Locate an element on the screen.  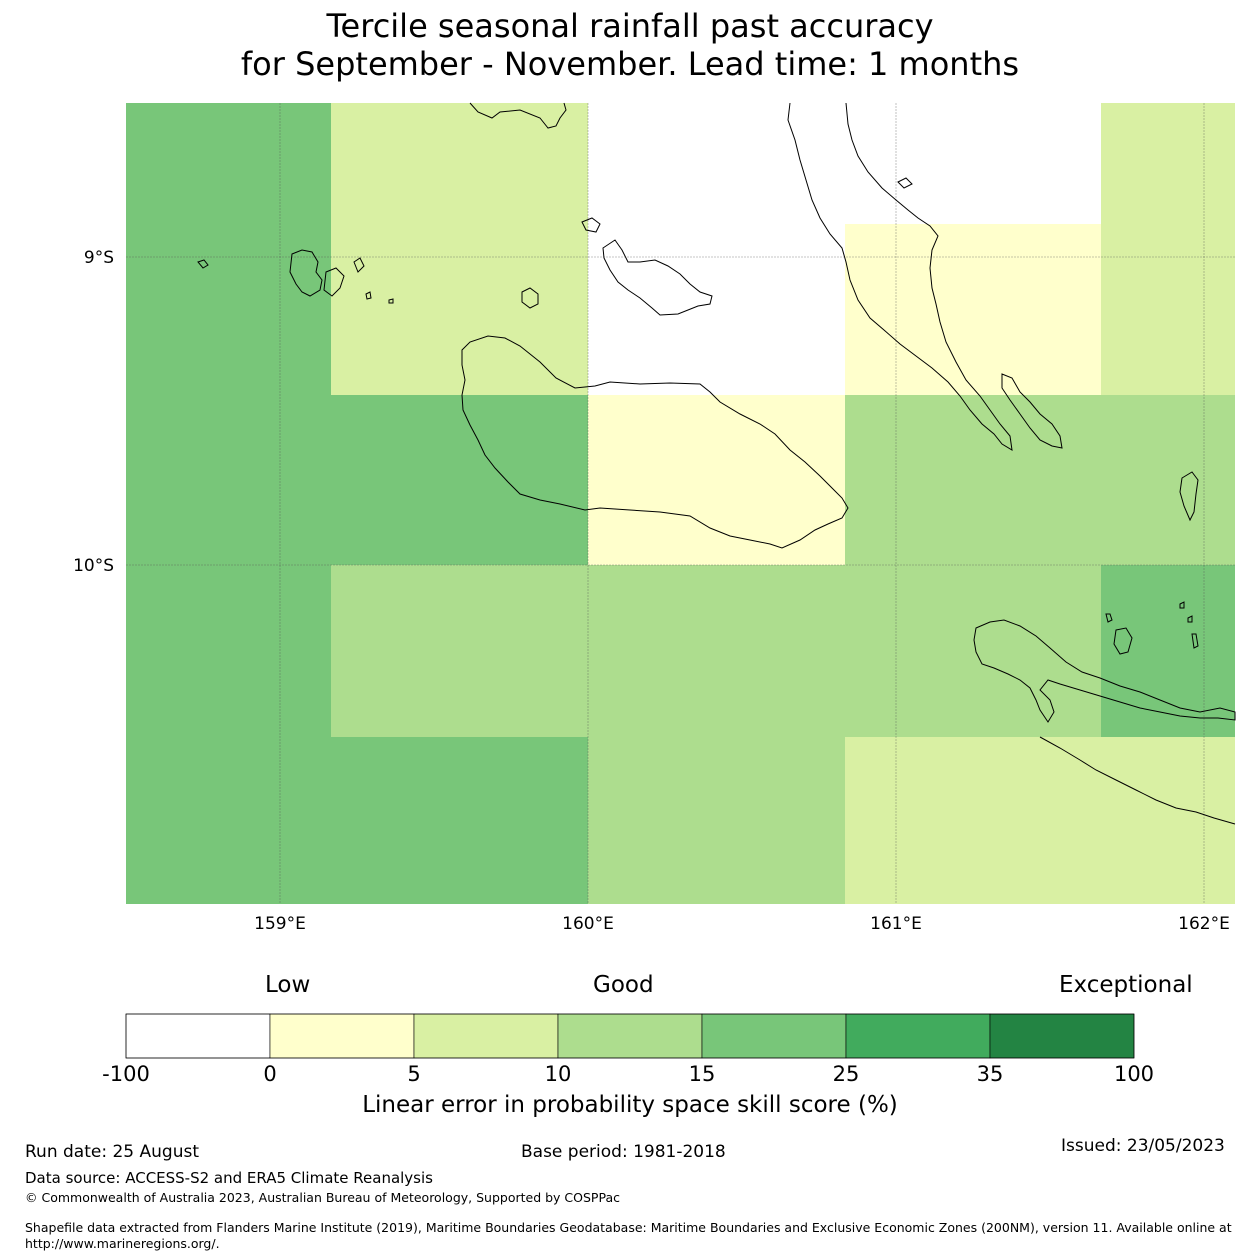
malaita-coastline is located at coordinates (900, 276).